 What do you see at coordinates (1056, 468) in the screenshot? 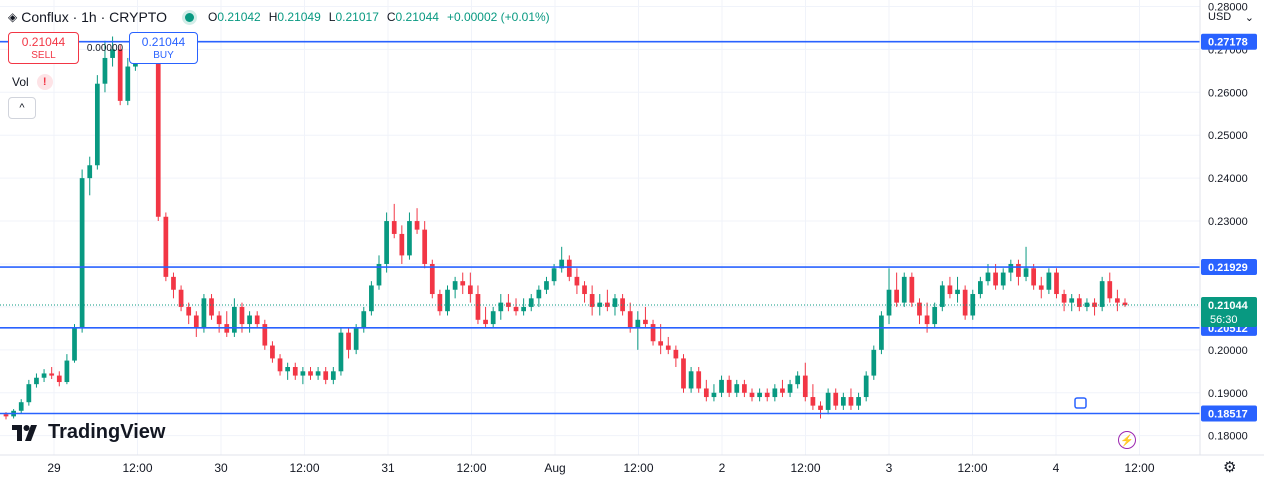
I see `x-tick-label: 4` at bounding box center [1056, 468].